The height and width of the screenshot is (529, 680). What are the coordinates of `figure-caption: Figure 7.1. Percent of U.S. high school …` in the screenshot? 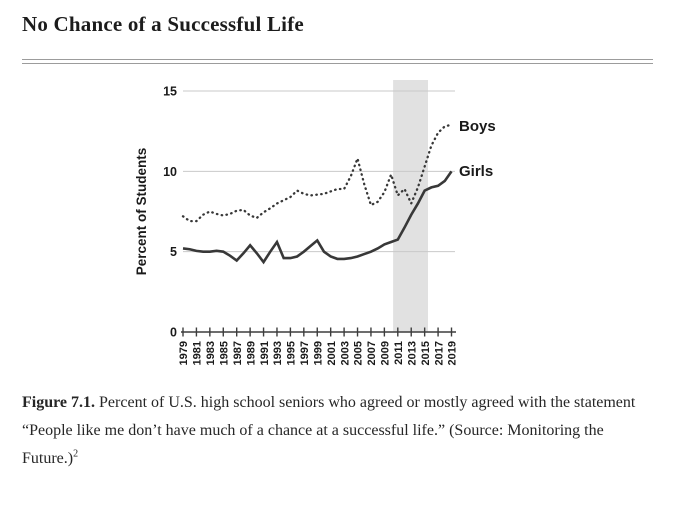 It's located at (342, 431).